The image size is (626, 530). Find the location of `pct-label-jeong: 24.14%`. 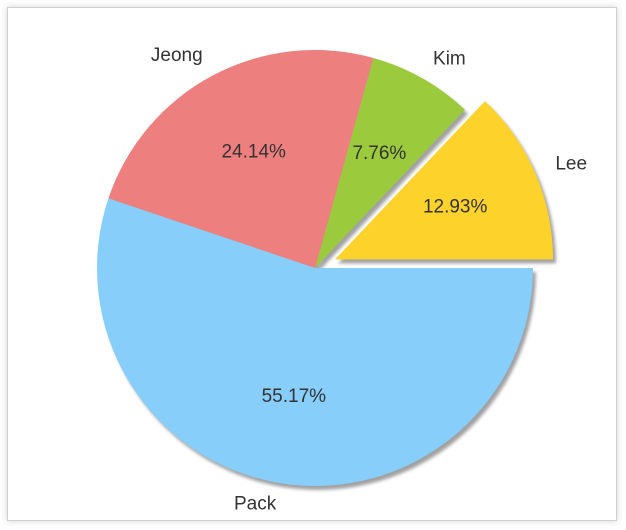

pct-label-jeong: 24.14% is located at coordinates (253, 151).